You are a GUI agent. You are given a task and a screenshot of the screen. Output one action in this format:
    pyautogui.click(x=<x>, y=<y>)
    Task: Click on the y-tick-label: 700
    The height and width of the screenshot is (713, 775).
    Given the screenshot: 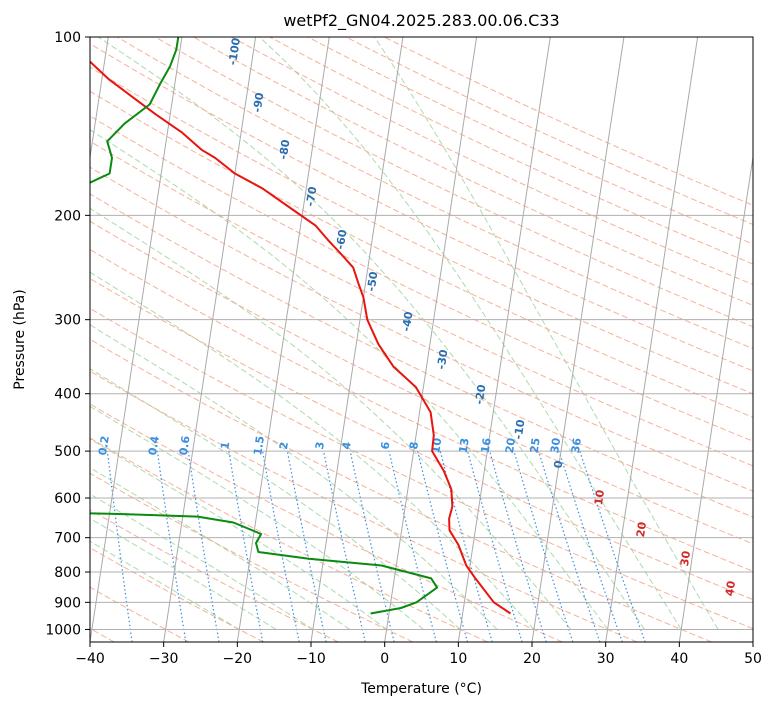 What is the action you would take?
    pyautogui.click(x=67, y=539)
    